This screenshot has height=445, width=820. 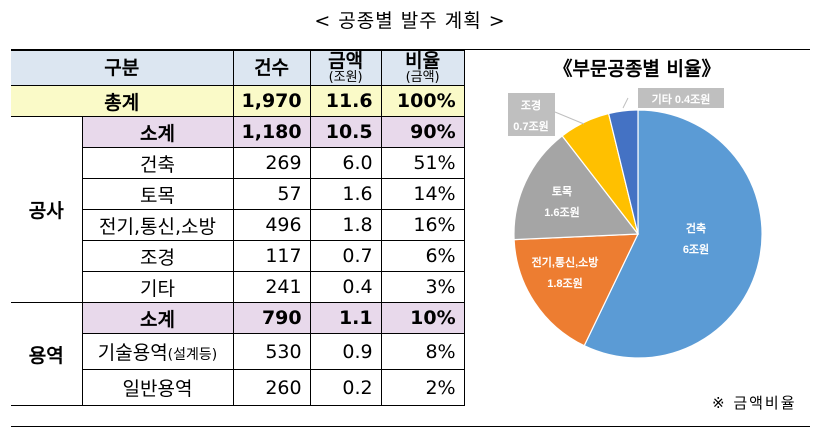 I want to click on row-count: 496, so click(x=271, y=225).